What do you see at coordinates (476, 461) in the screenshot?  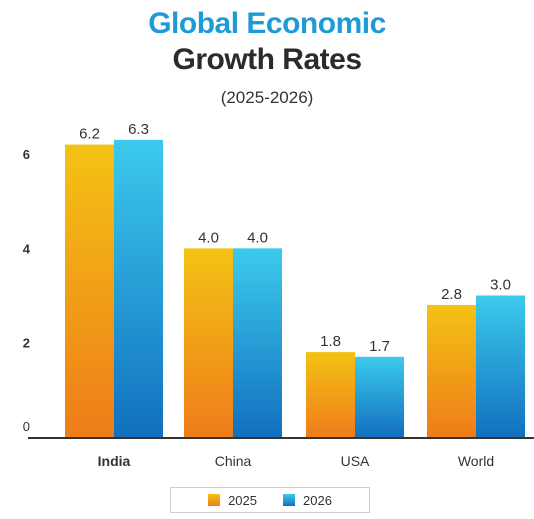 I see `x-tick-label-world: World` at bounding box center [476, 461].